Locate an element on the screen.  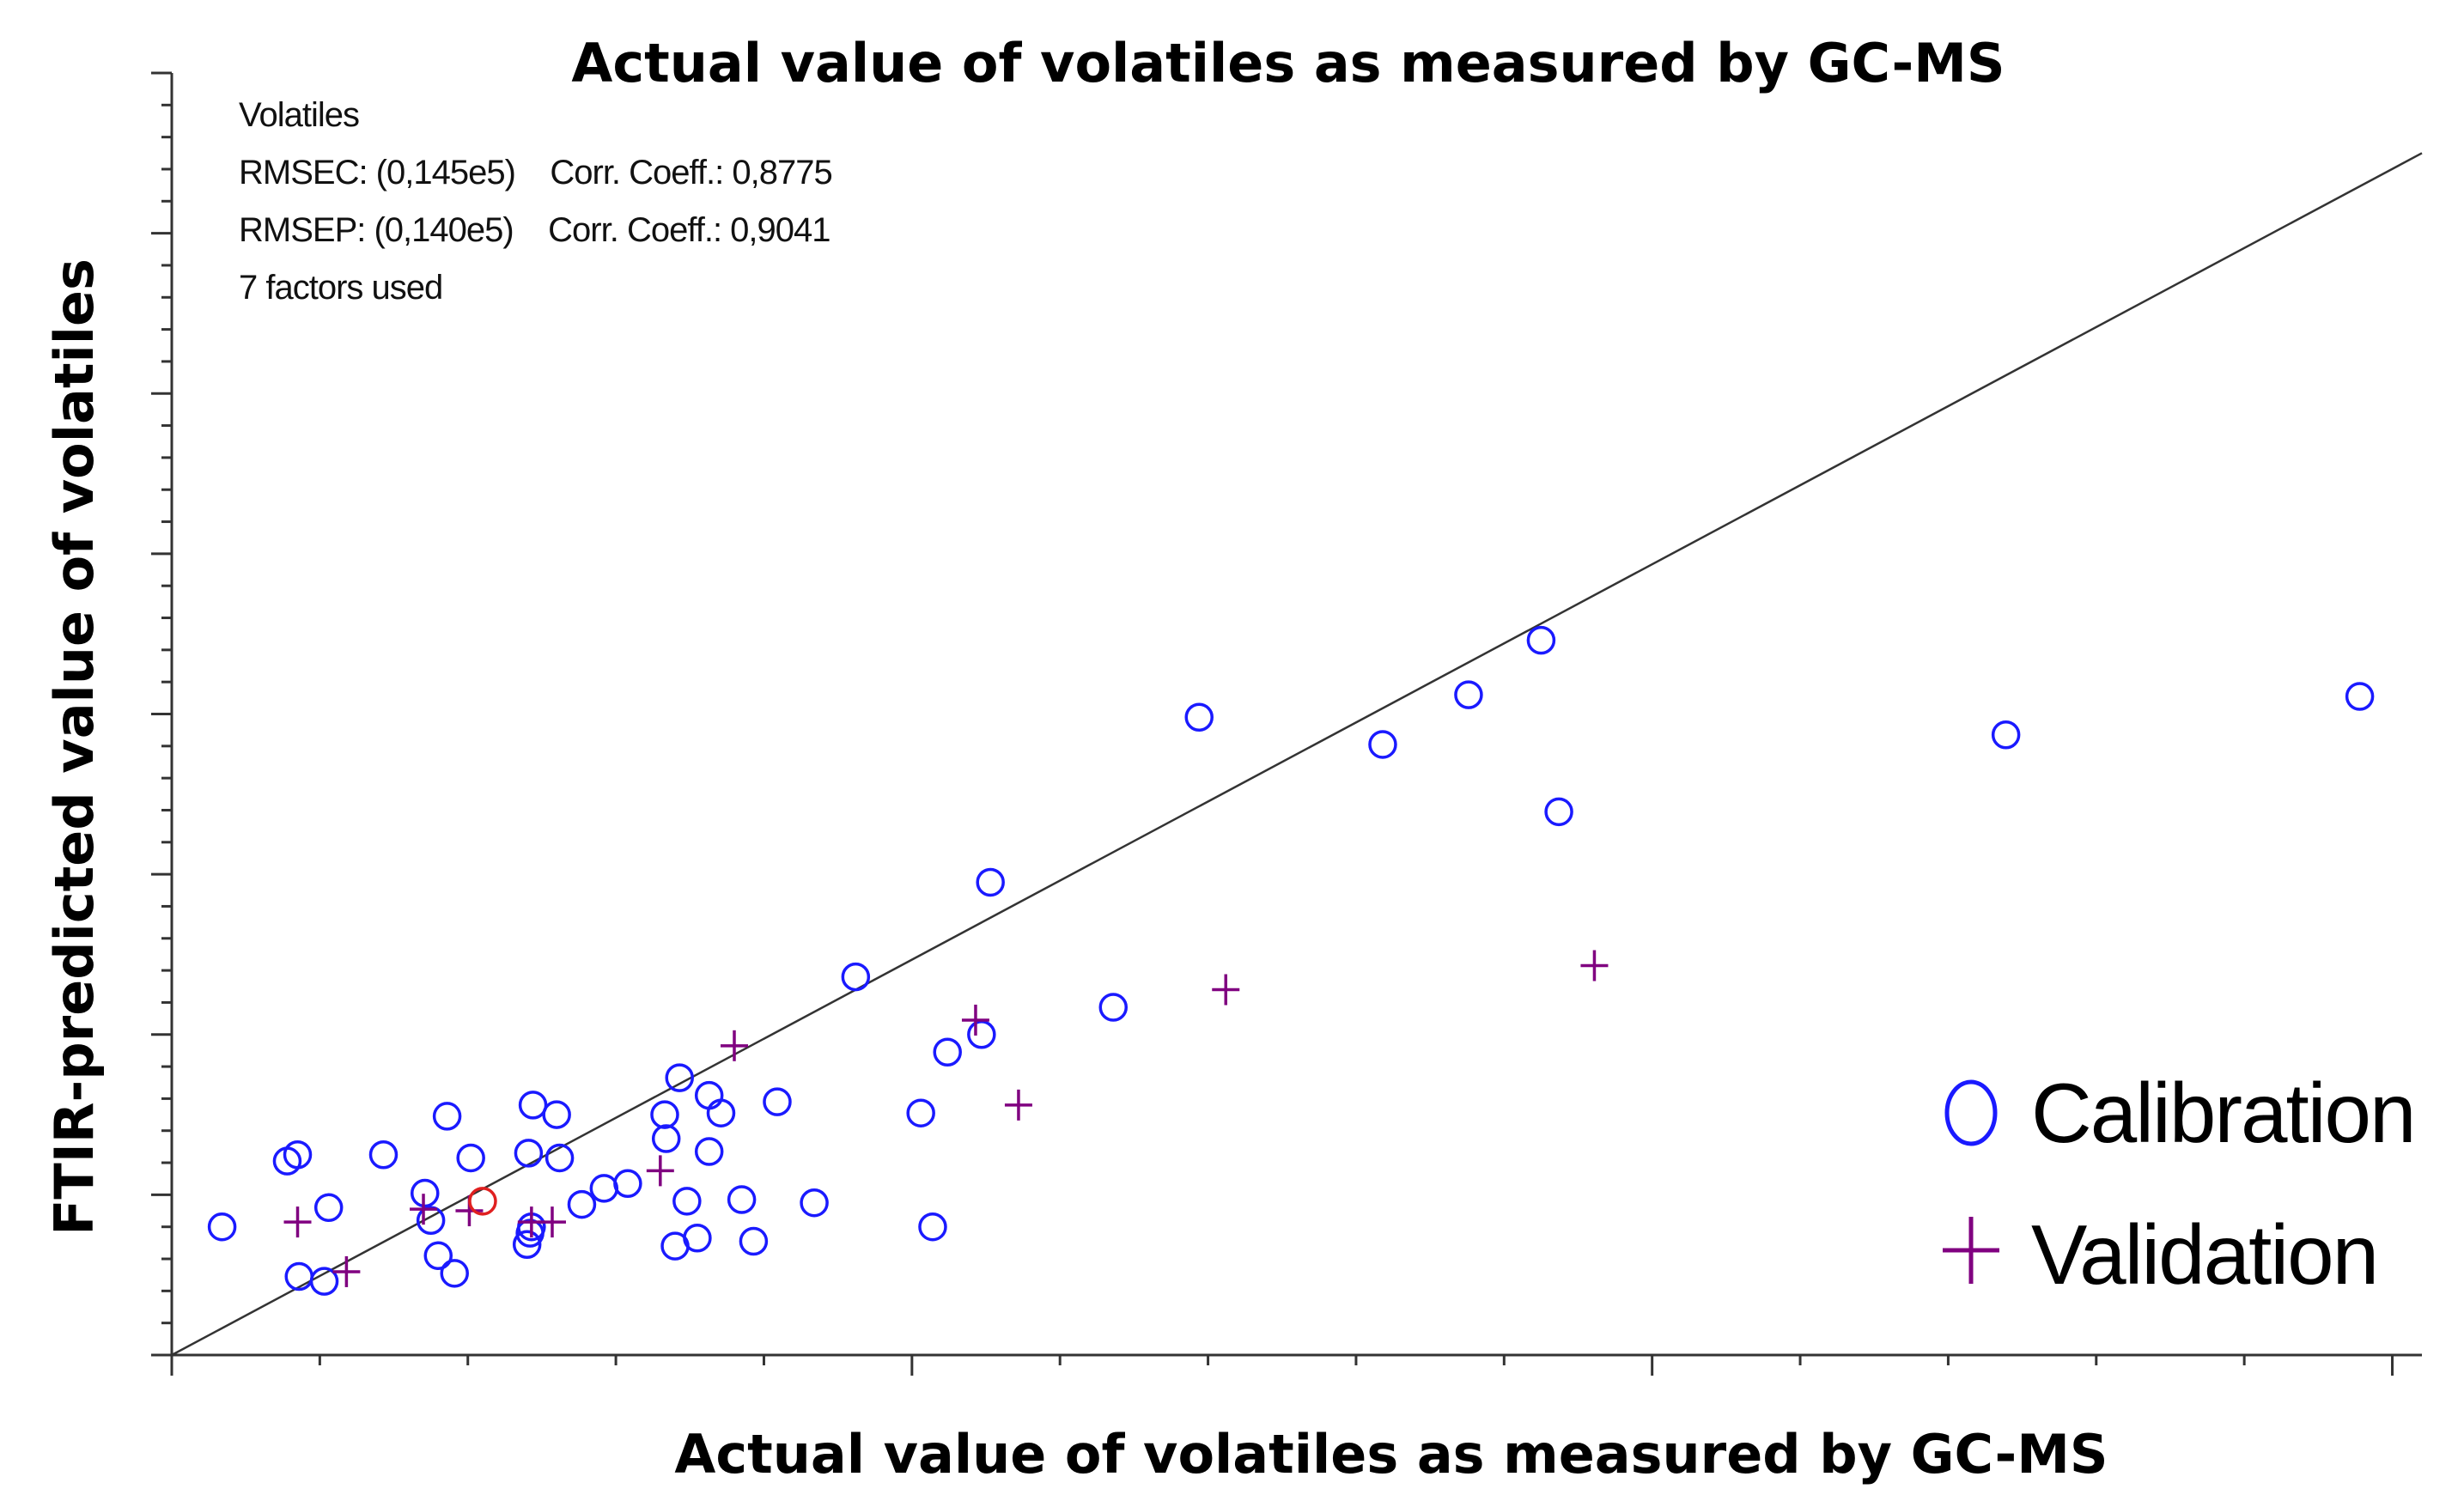
legend-calibration-marker is located at coordinates (1971, 1112).